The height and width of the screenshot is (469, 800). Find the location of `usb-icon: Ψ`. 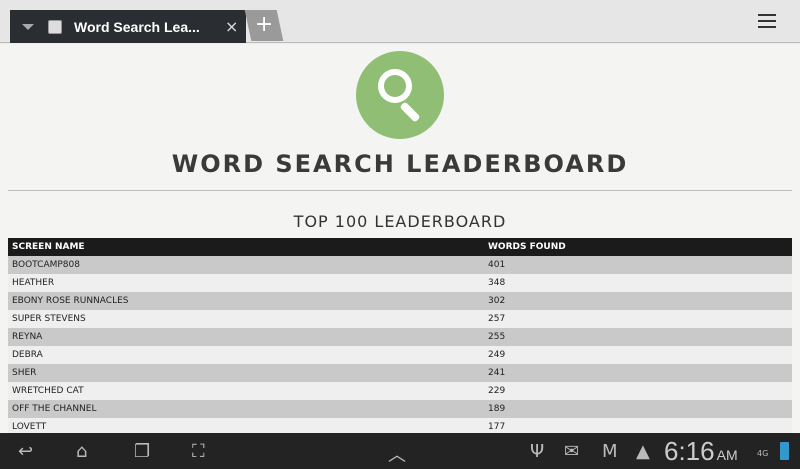

usb-icon: Ψ is located at coordinates (537, 451).